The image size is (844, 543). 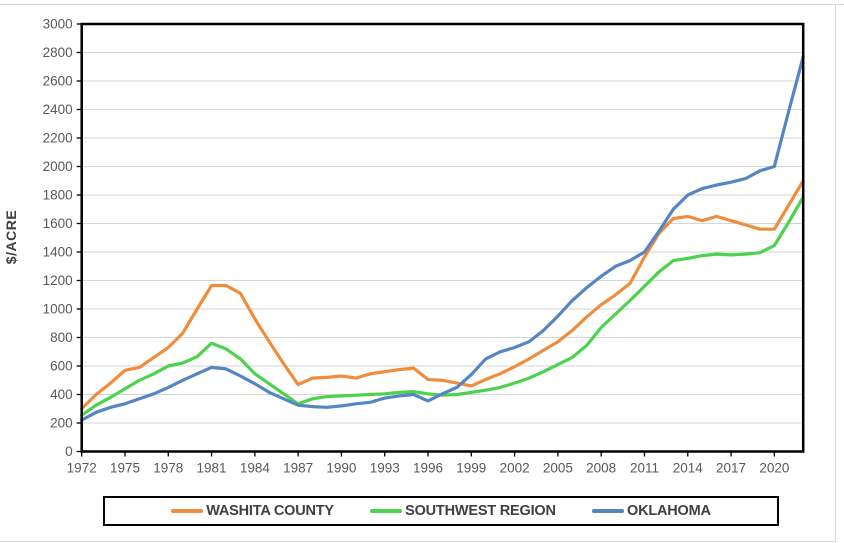 What do you see at coordinates (58, 195) in the screenshot?
I see `y-axis-tick-label: 1800` at bounding box center [58, 195].